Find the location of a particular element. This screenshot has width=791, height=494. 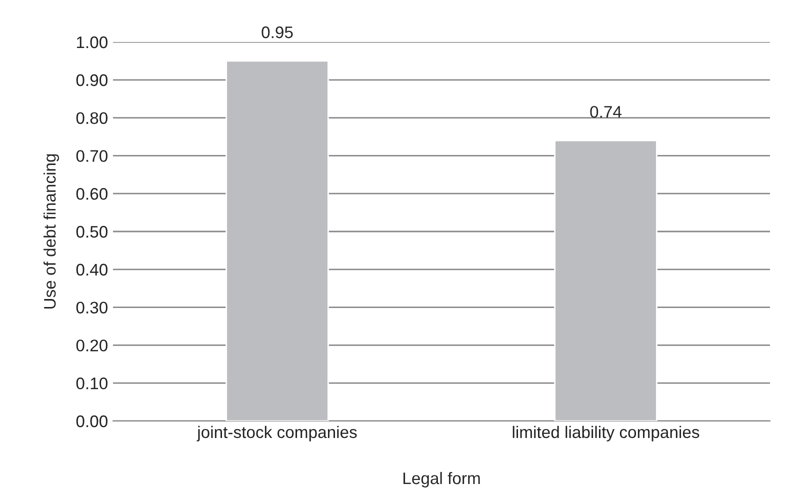

x-tick-label: limited liability companies is located at coordinates (606, 434).